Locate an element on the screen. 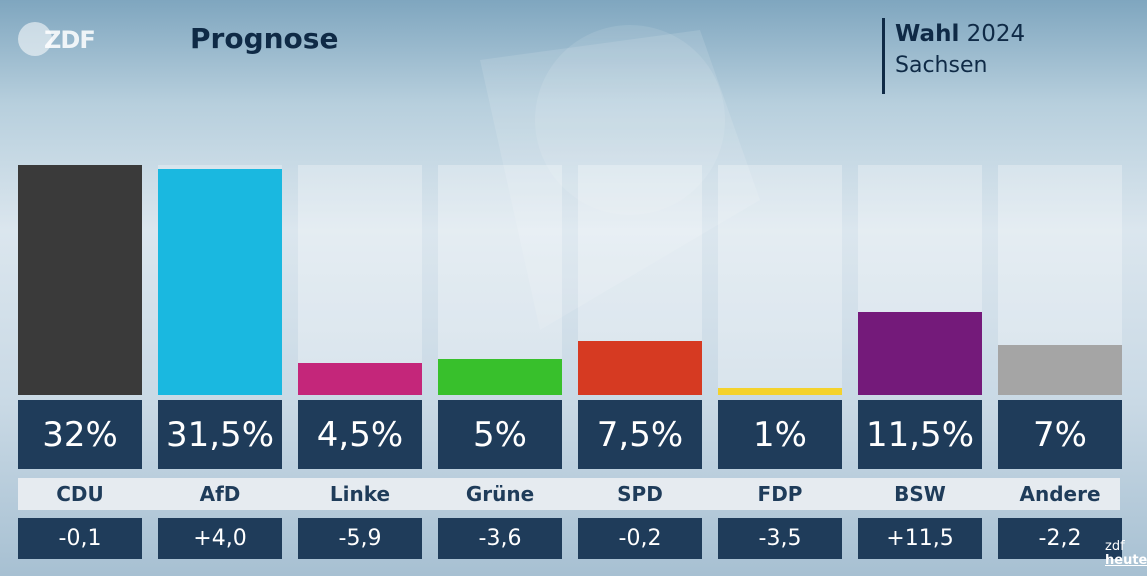 The width and height of the screenshot is (1147, 576). bar-linke is located at coordinates (360, 378).